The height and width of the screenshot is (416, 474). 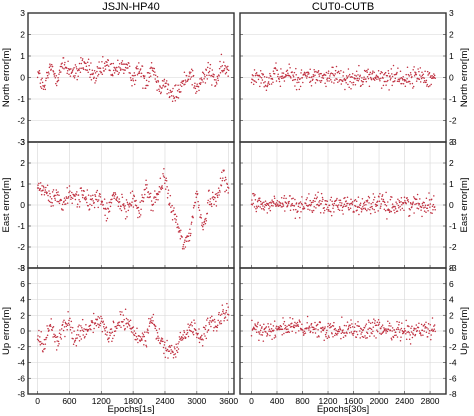 What do you see at coordinates (21, 363) in the screenshot?
I see `y-tick-label: -4` at bounding box center [21, 363].